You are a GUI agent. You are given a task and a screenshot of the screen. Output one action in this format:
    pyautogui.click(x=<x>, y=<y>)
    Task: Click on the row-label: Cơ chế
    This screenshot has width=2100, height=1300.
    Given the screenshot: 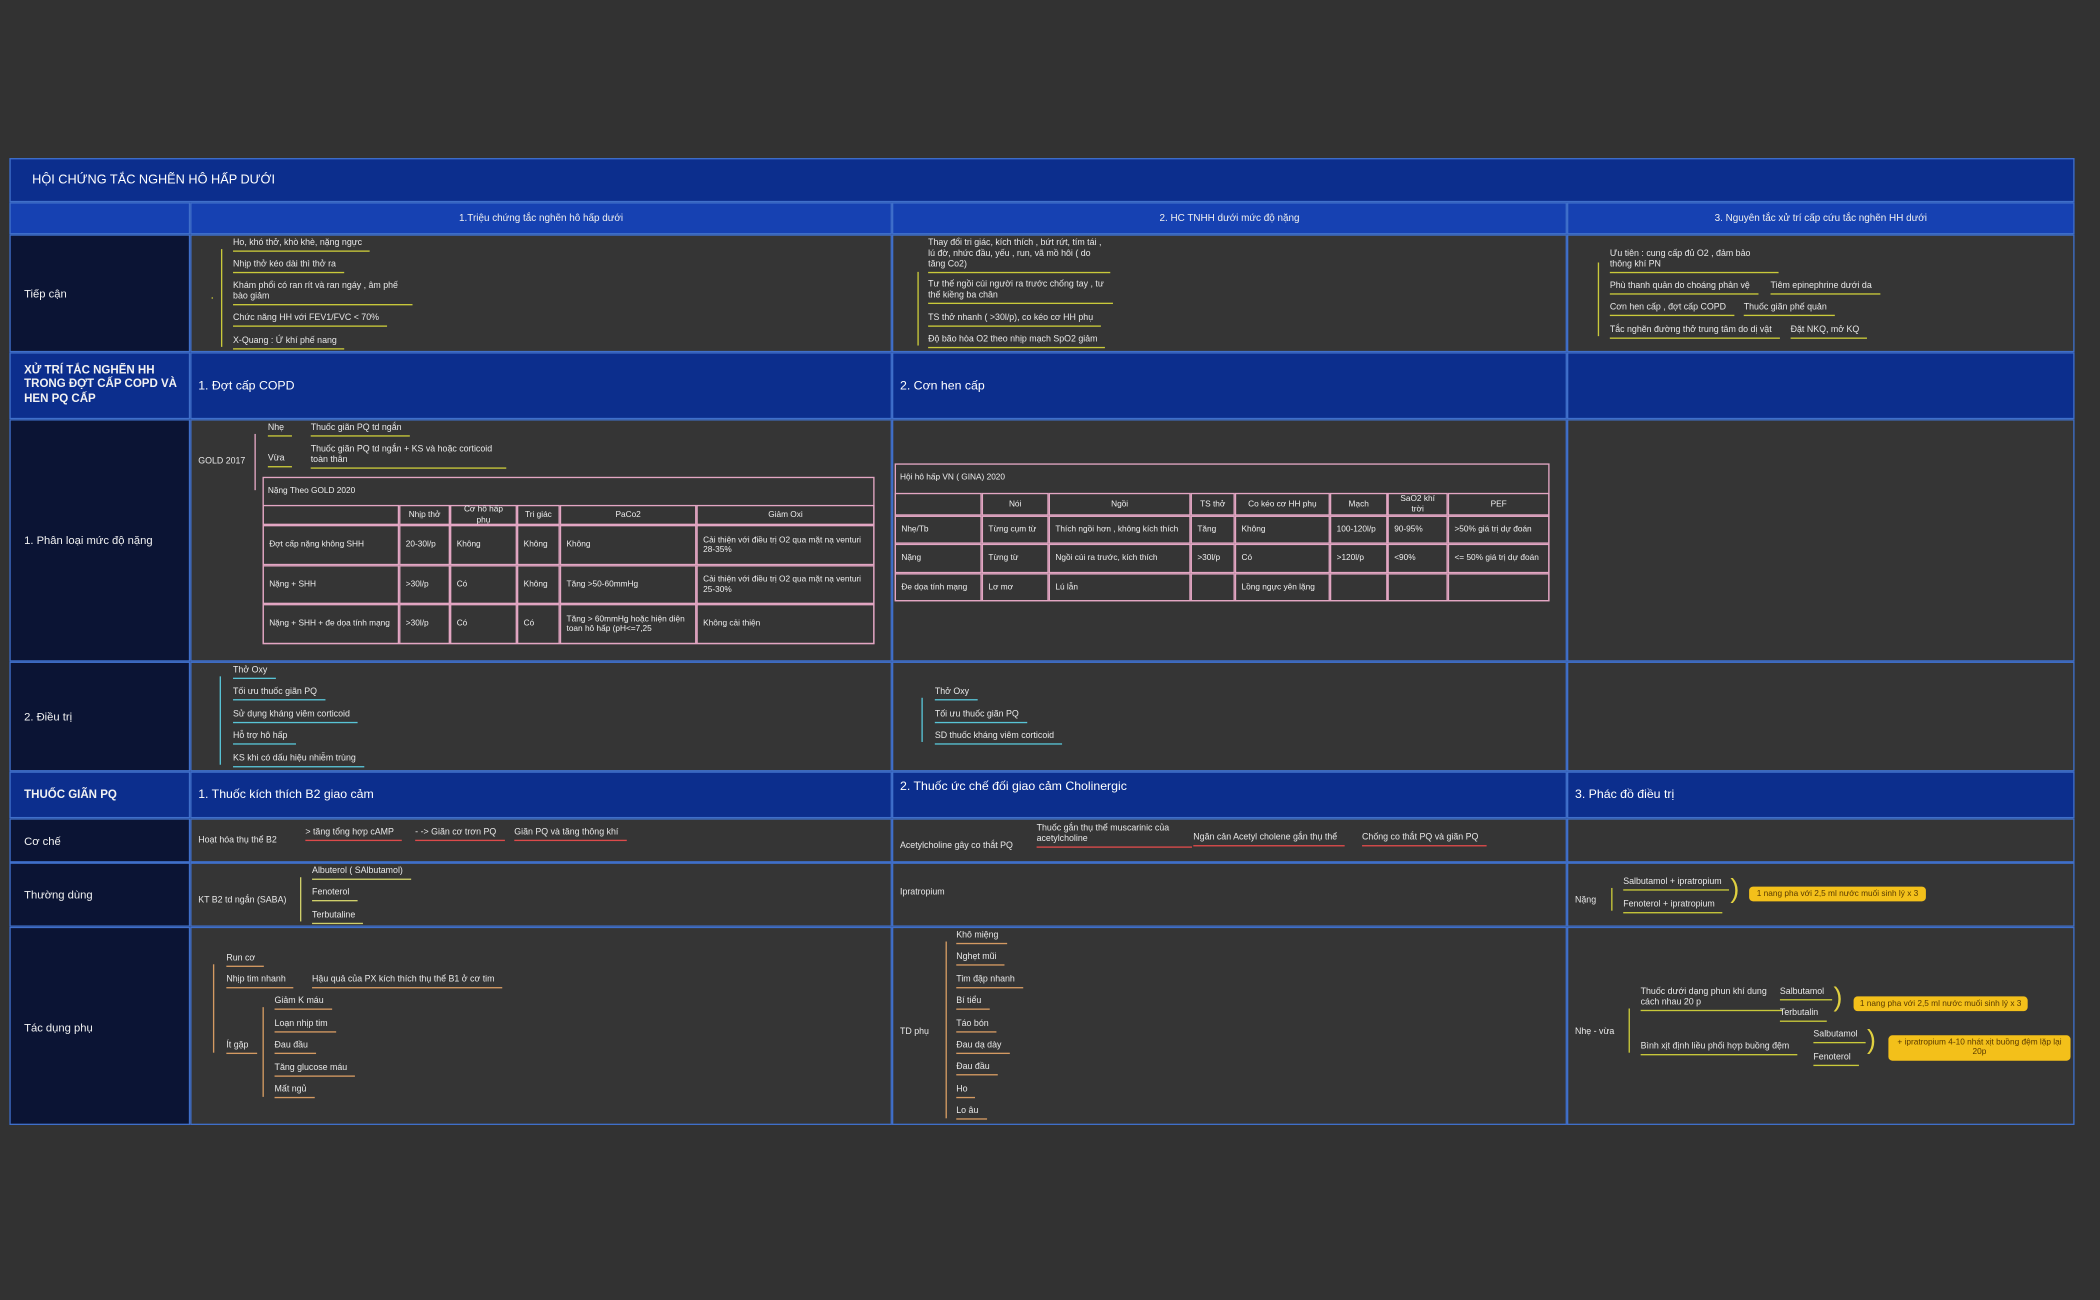 What is the action you would take?
    pyautogui.click(x=42, y=841)
    